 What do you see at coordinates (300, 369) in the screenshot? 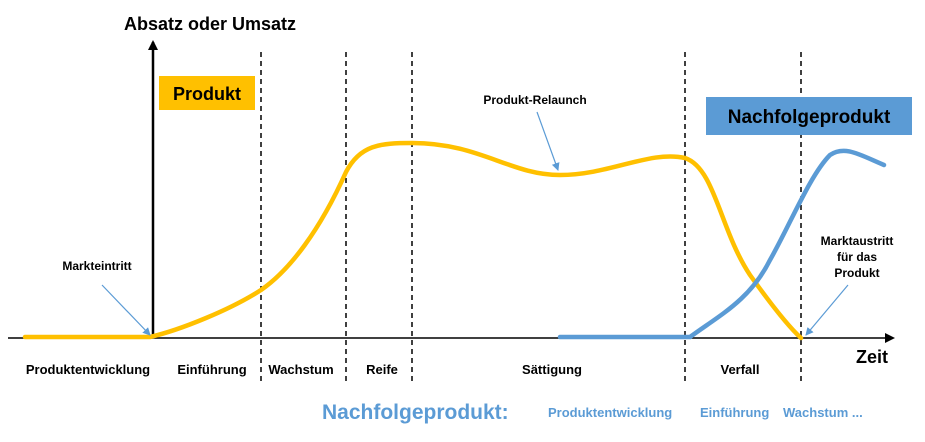
I see `phase-label-wachstum: Wachstum` at bounding box center [300, 369].